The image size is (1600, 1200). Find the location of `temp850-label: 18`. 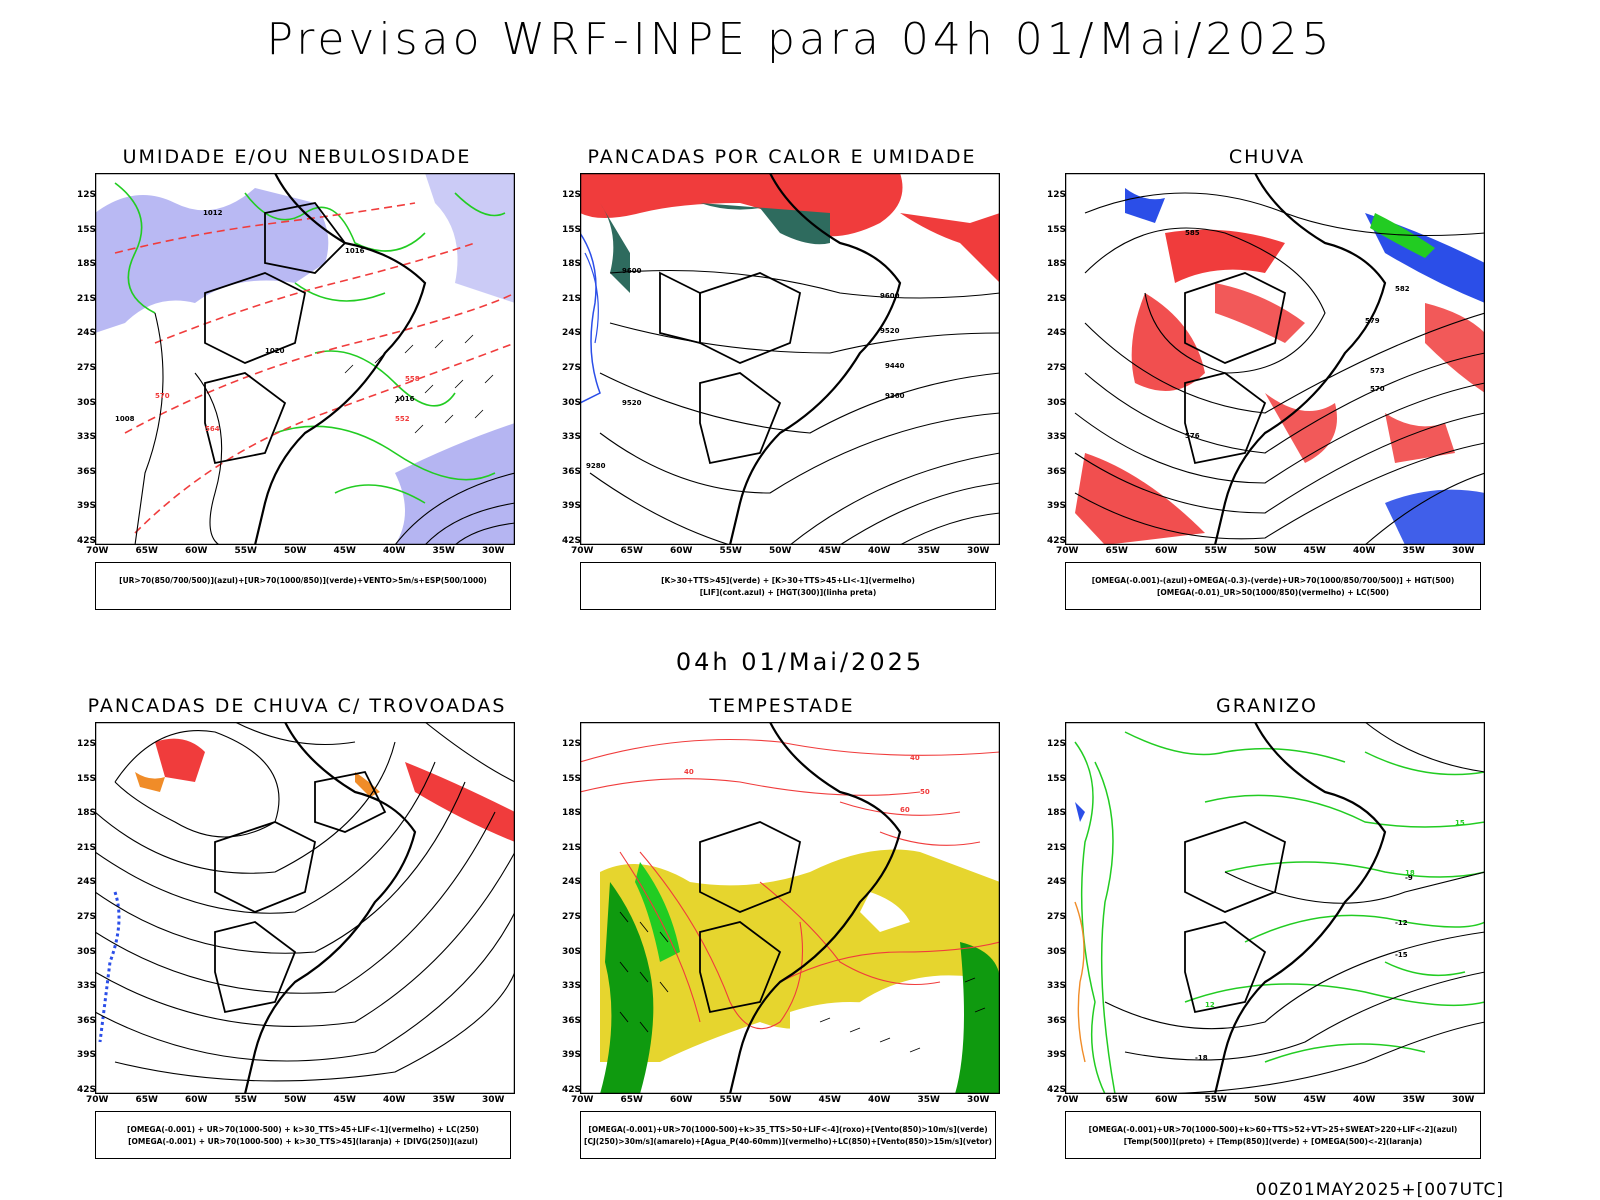

temp850-label: 18 is located at coordinates (1410, 873).